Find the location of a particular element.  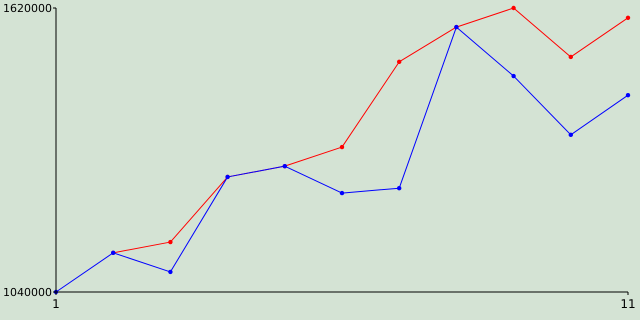

x-tick-label: 1 is located at coordinates (56, 304).